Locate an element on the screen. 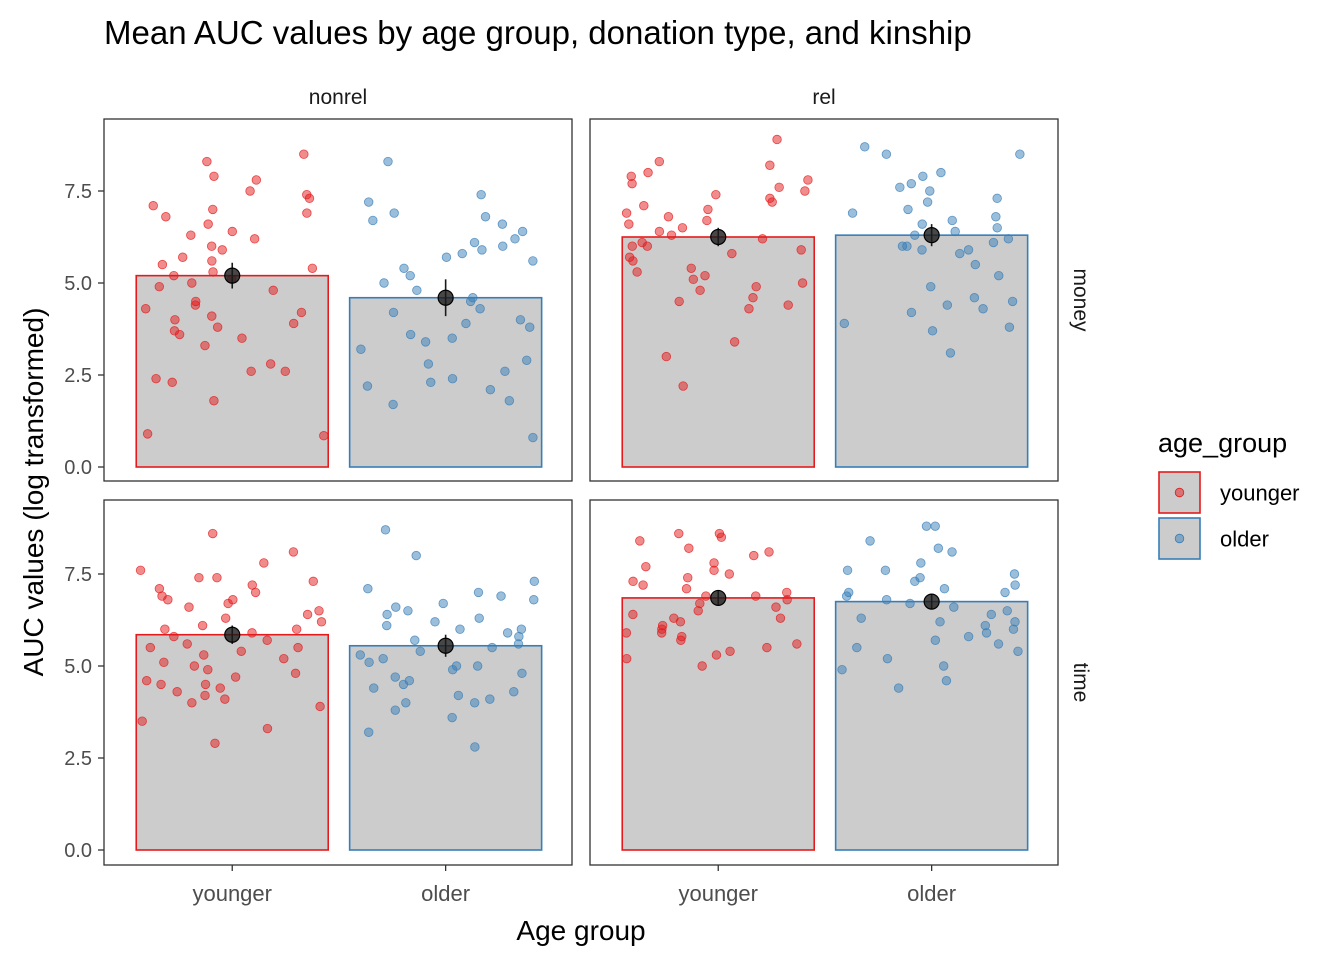  x-tick-label: older is located at coordinates (445, 893).